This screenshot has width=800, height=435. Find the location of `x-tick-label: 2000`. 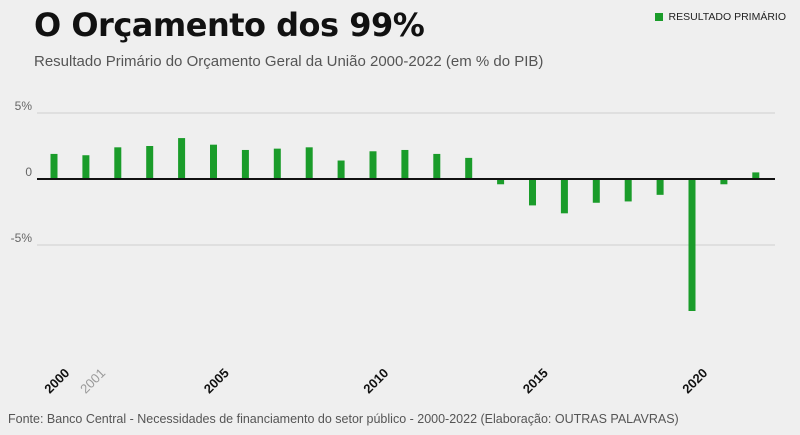

x-tick-label: 2000 is located at coordinates (56, 380).